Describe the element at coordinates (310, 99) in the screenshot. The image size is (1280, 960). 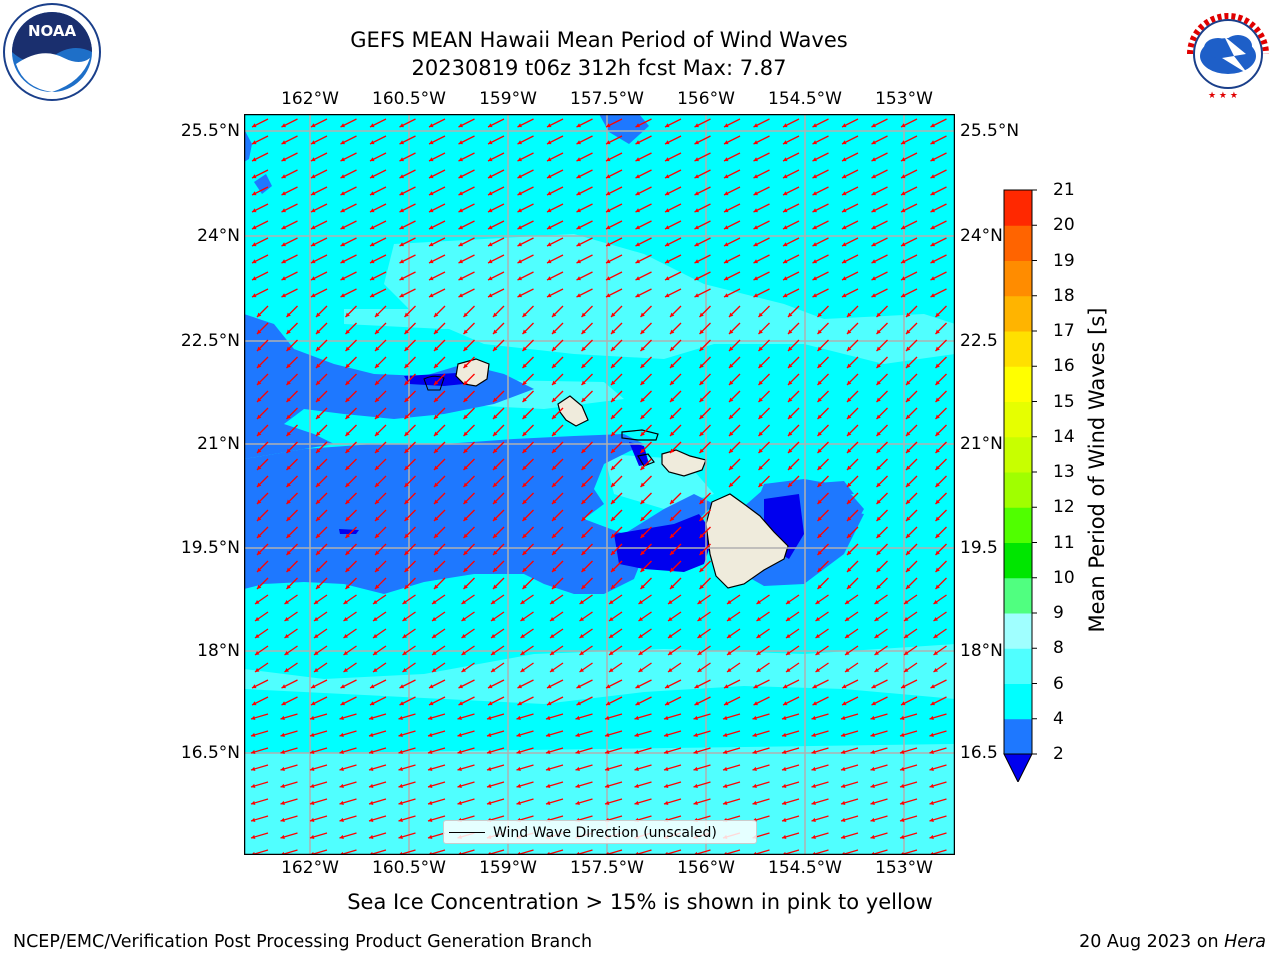
I see `top-lon-label: 162°W` at that location.